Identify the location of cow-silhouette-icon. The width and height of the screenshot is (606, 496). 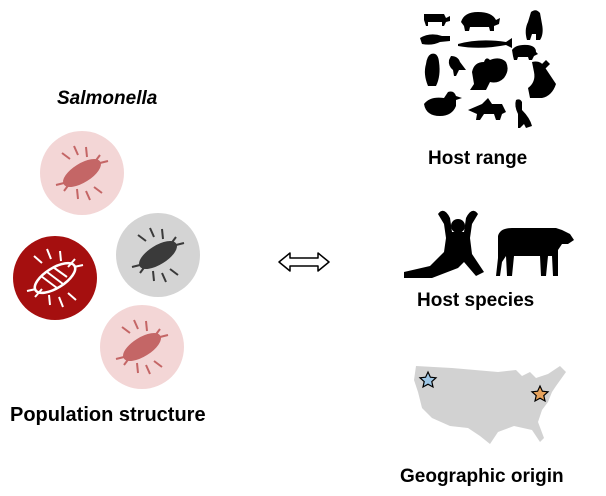
(535, 252).